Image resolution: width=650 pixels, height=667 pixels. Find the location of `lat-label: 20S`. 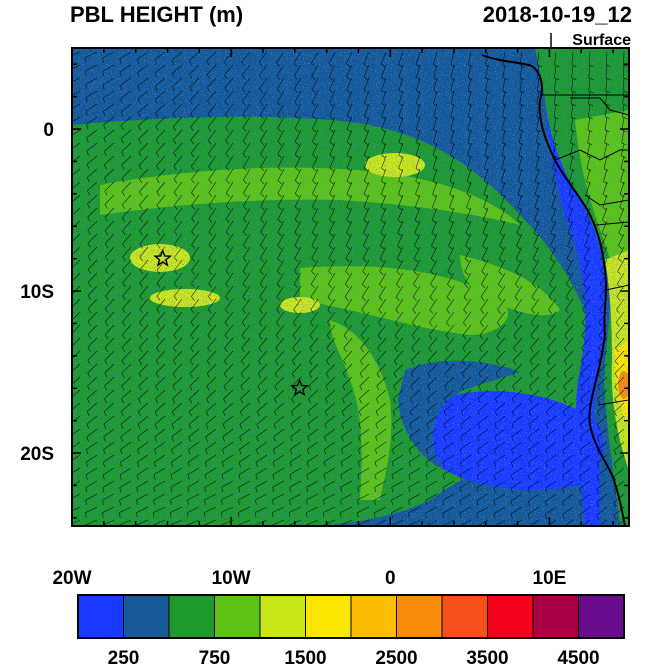

lat-label: 20S is located at coordinates (37, 454).